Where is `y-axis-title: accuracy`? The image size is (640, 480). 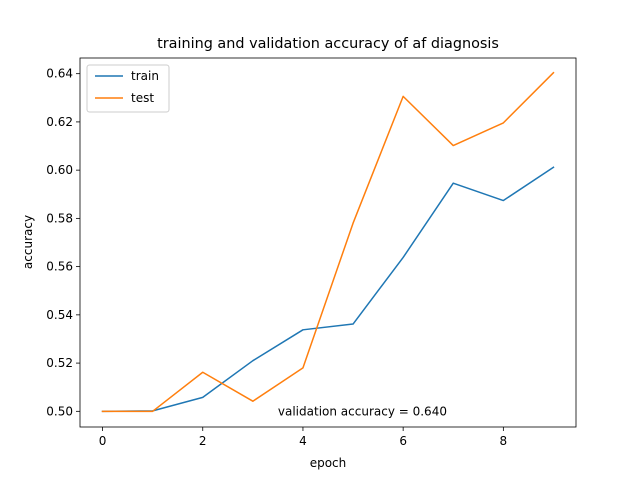 y-axis-title: accuracy is located at coordinates (28, 242).